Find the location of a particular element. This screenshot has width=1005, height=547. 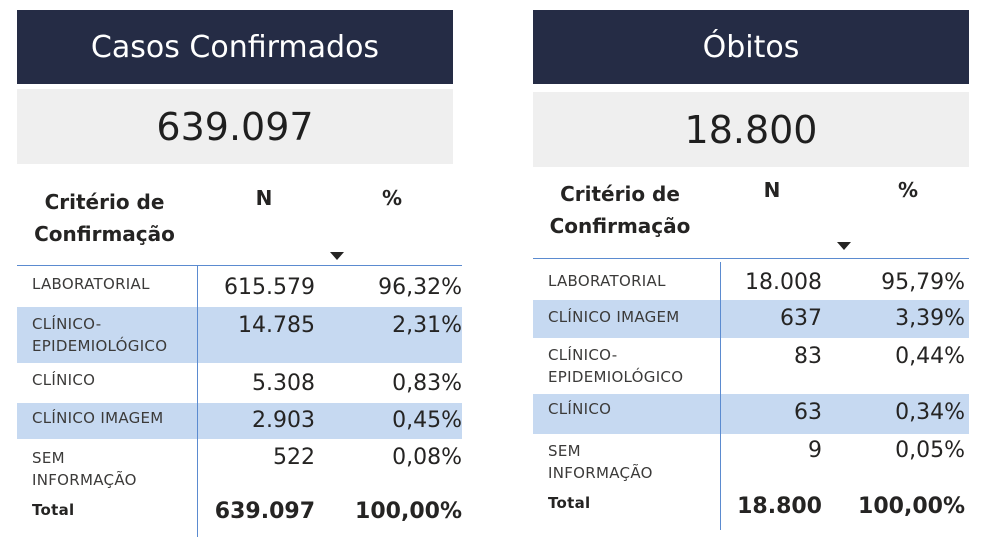

table-total-row: Total 18.800 100,00% is located at coordinates (751, 510).